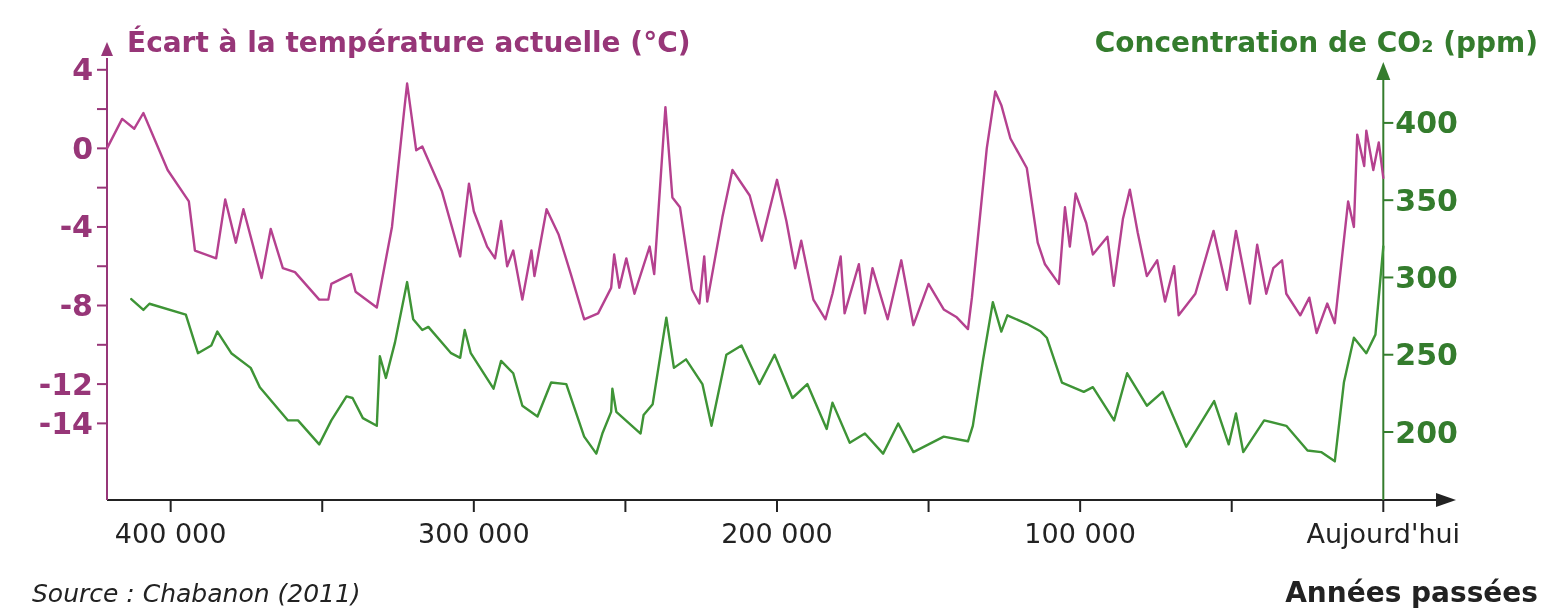  What do you see at coordinates (1316, 42) in the screenshot?
I see `y2-axis-title: Concentration de CO₂ (ppm)` at bounding box center [1316, 42].